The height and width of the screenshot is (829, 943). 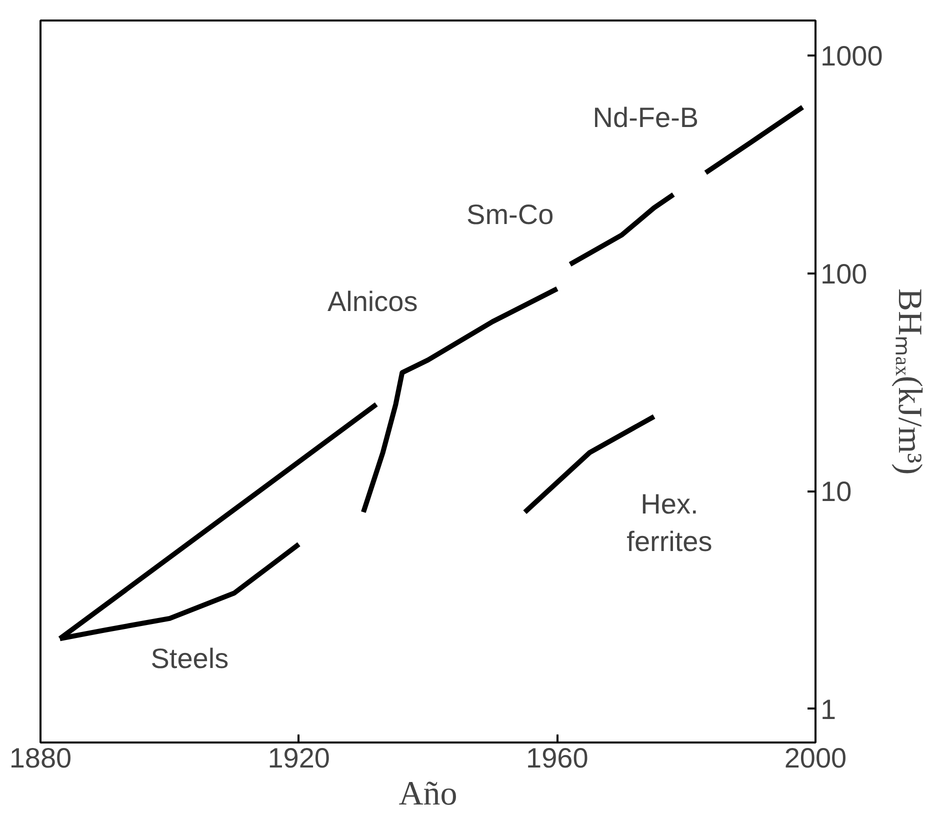 I want to click on x-tick-label: 1880, so click(x=40, y=758).